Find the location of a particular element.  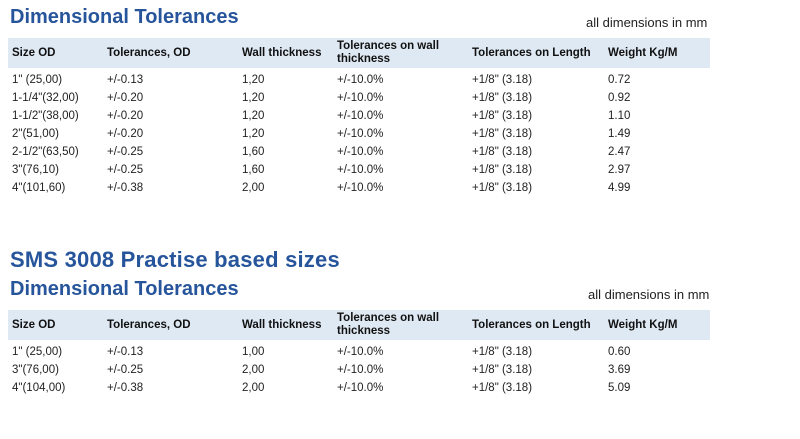

cell-weight: 4.99 is located at coordinates (619, 188).